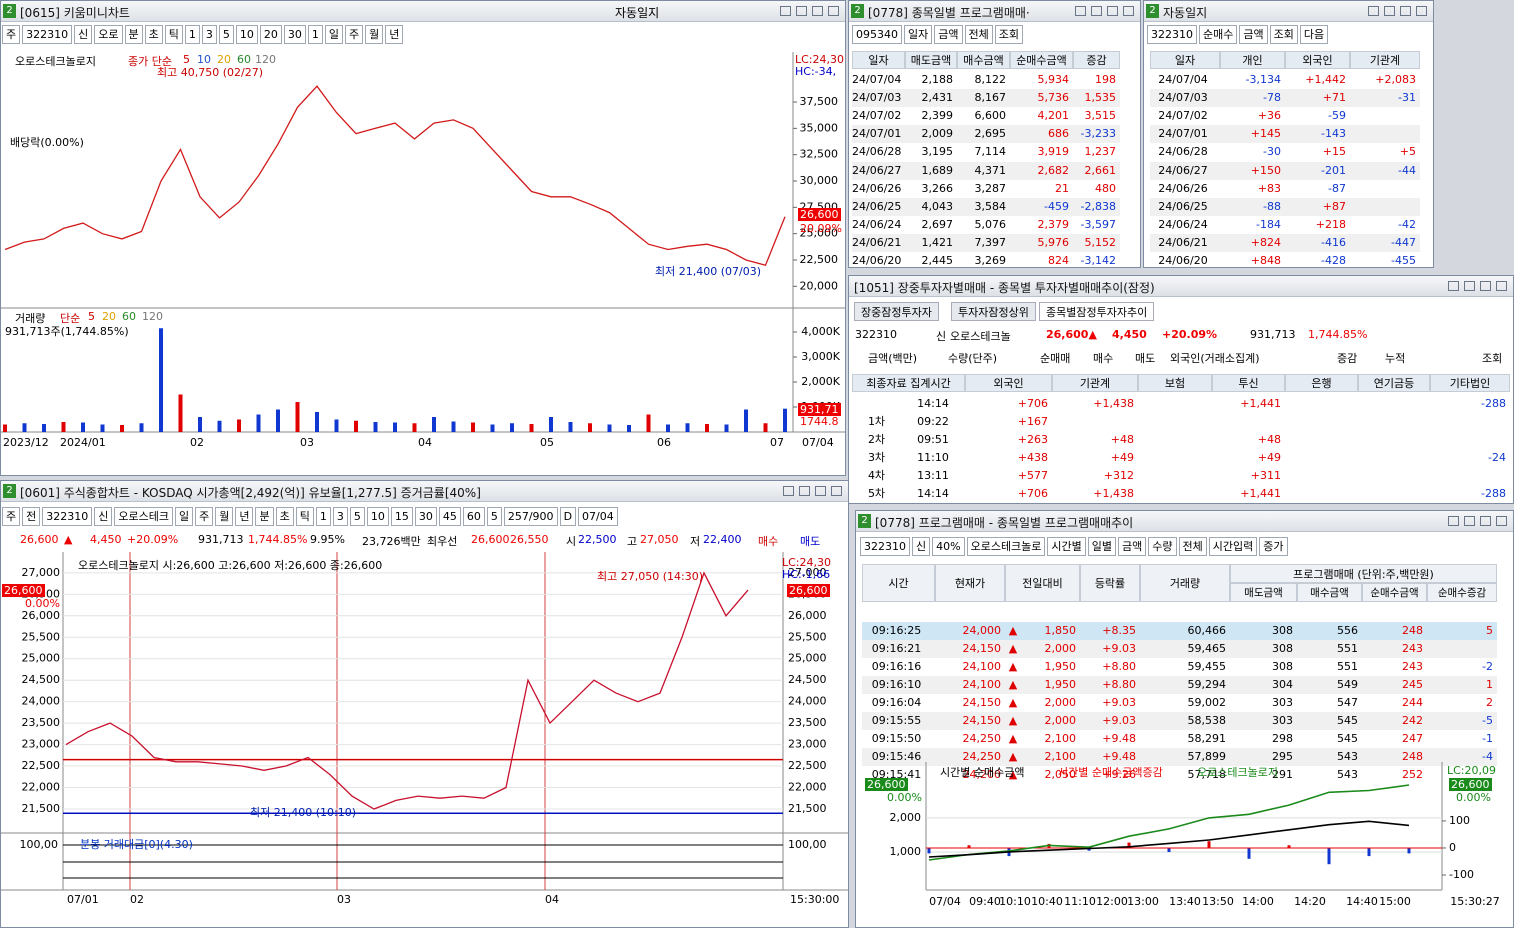  I want to click on toolbar-item: 257/900, so click(530, 516).